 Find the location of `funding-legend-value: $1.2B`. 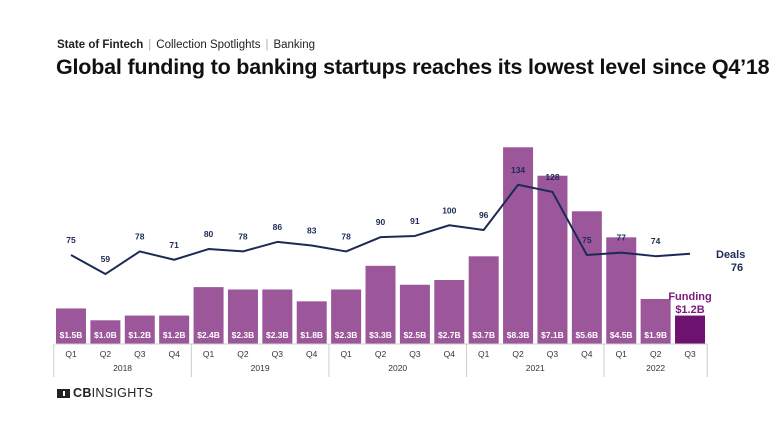

funding-legend-value: $1.2B is located at coordinates (689, 310).